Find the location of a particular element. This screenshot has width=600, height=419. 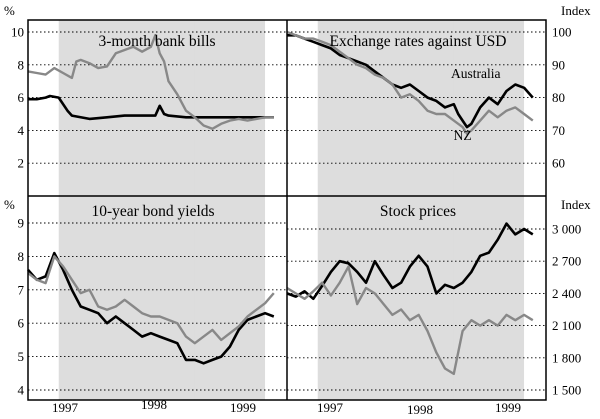

y-tick-label: 60 is located at coordinates (558, 163).